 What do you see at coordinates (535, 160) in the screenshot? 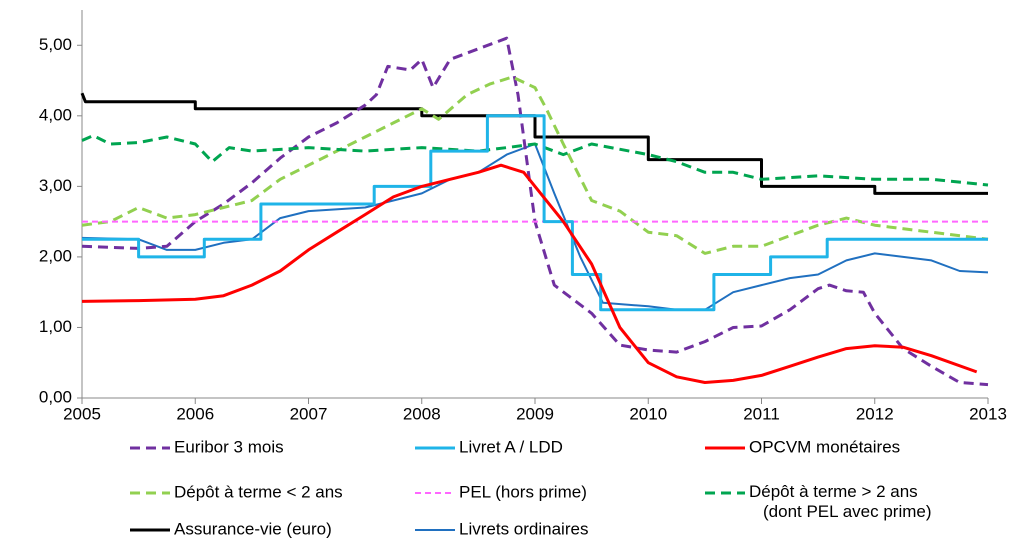
I see `series-line` at bounding box center [535, 160].